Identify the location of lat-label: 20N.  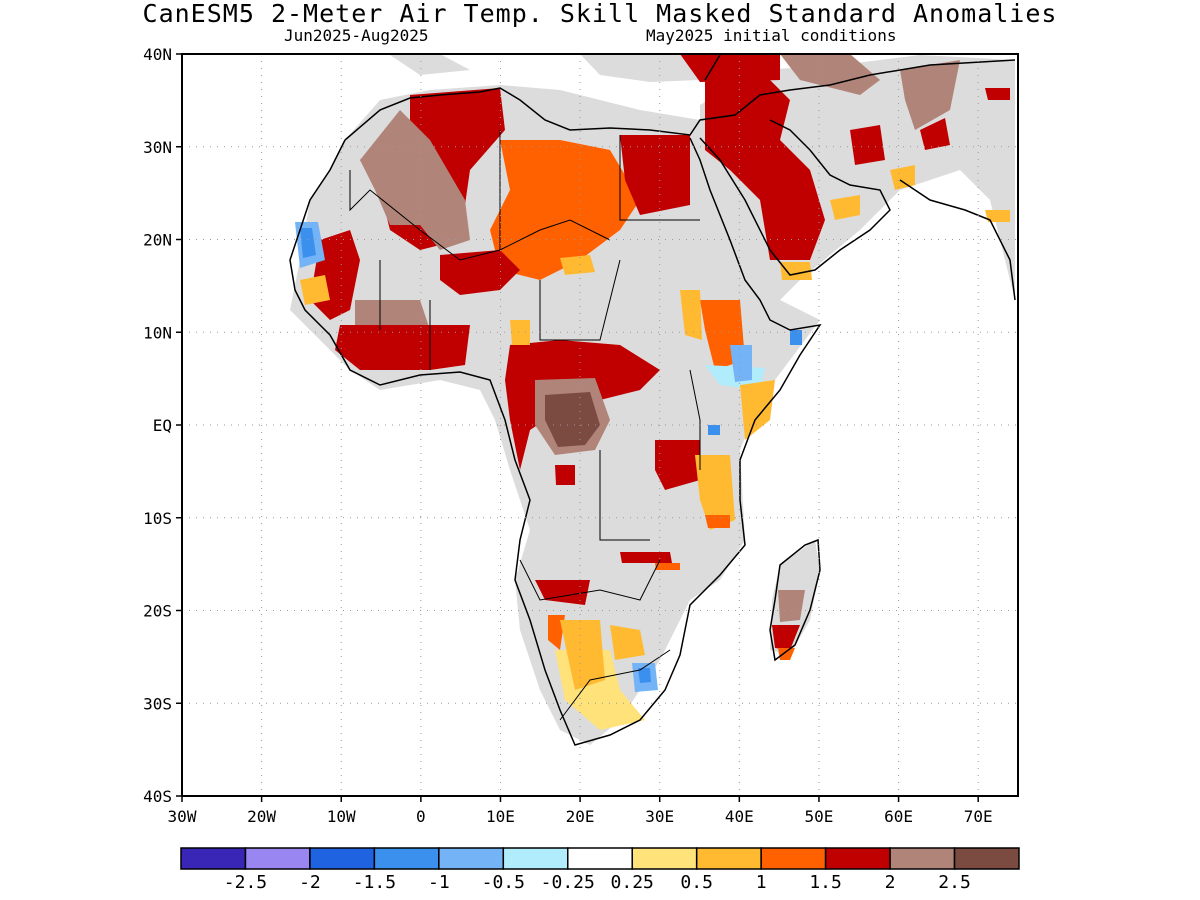
(157, 240).